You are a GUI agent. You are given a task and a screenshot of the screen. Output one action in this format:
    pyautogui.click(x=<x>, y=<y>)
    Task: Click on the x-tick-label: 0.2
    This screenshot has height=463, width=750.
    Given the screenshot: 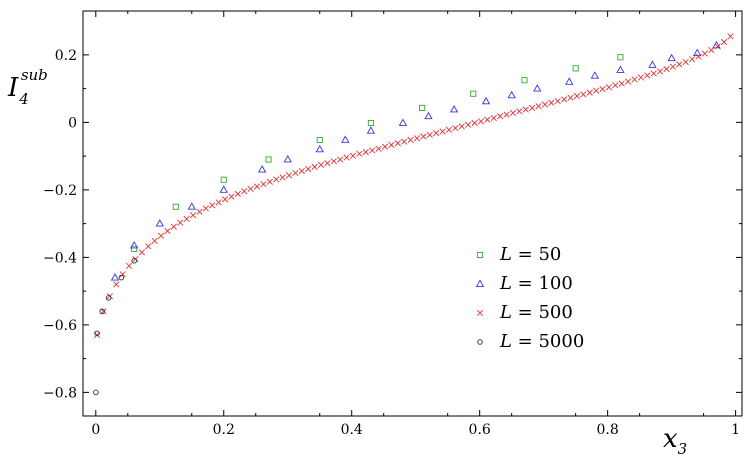 What is the action you would take?
    pyautogui.click(x=224, y=430)
    